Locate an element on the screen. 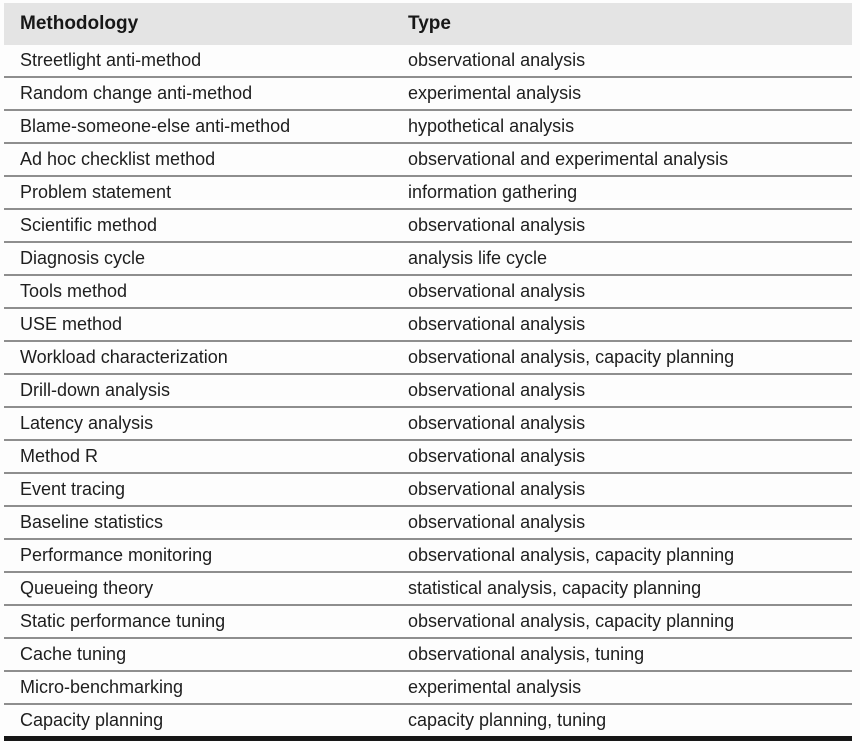  methodology-cell: Cache tuning is located at coordinates (198, 654).